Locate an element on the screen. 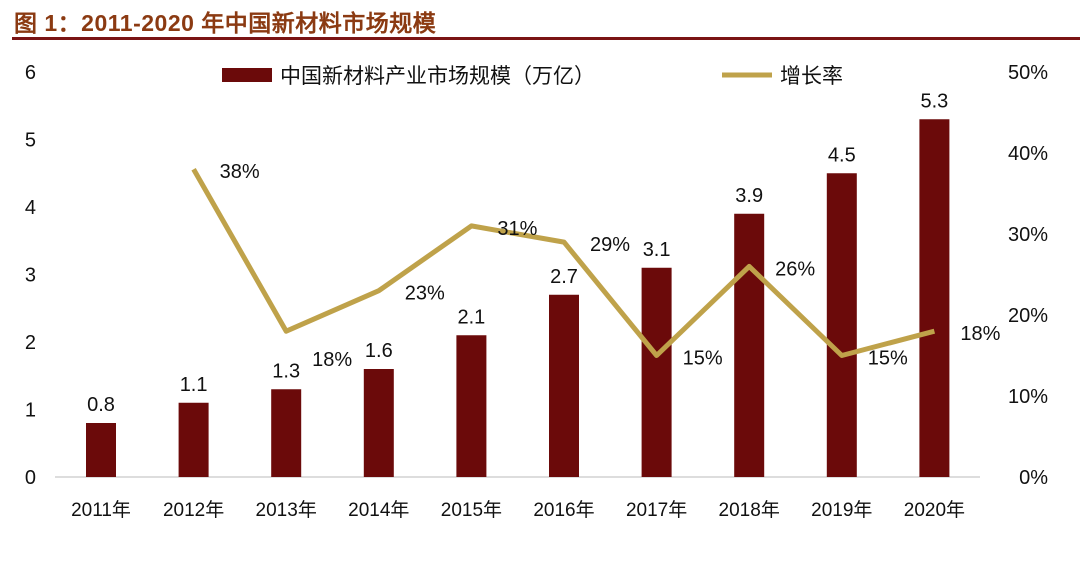 This screenshot has height=567, width=1080. title-rule is located at coordinates (546, 38).